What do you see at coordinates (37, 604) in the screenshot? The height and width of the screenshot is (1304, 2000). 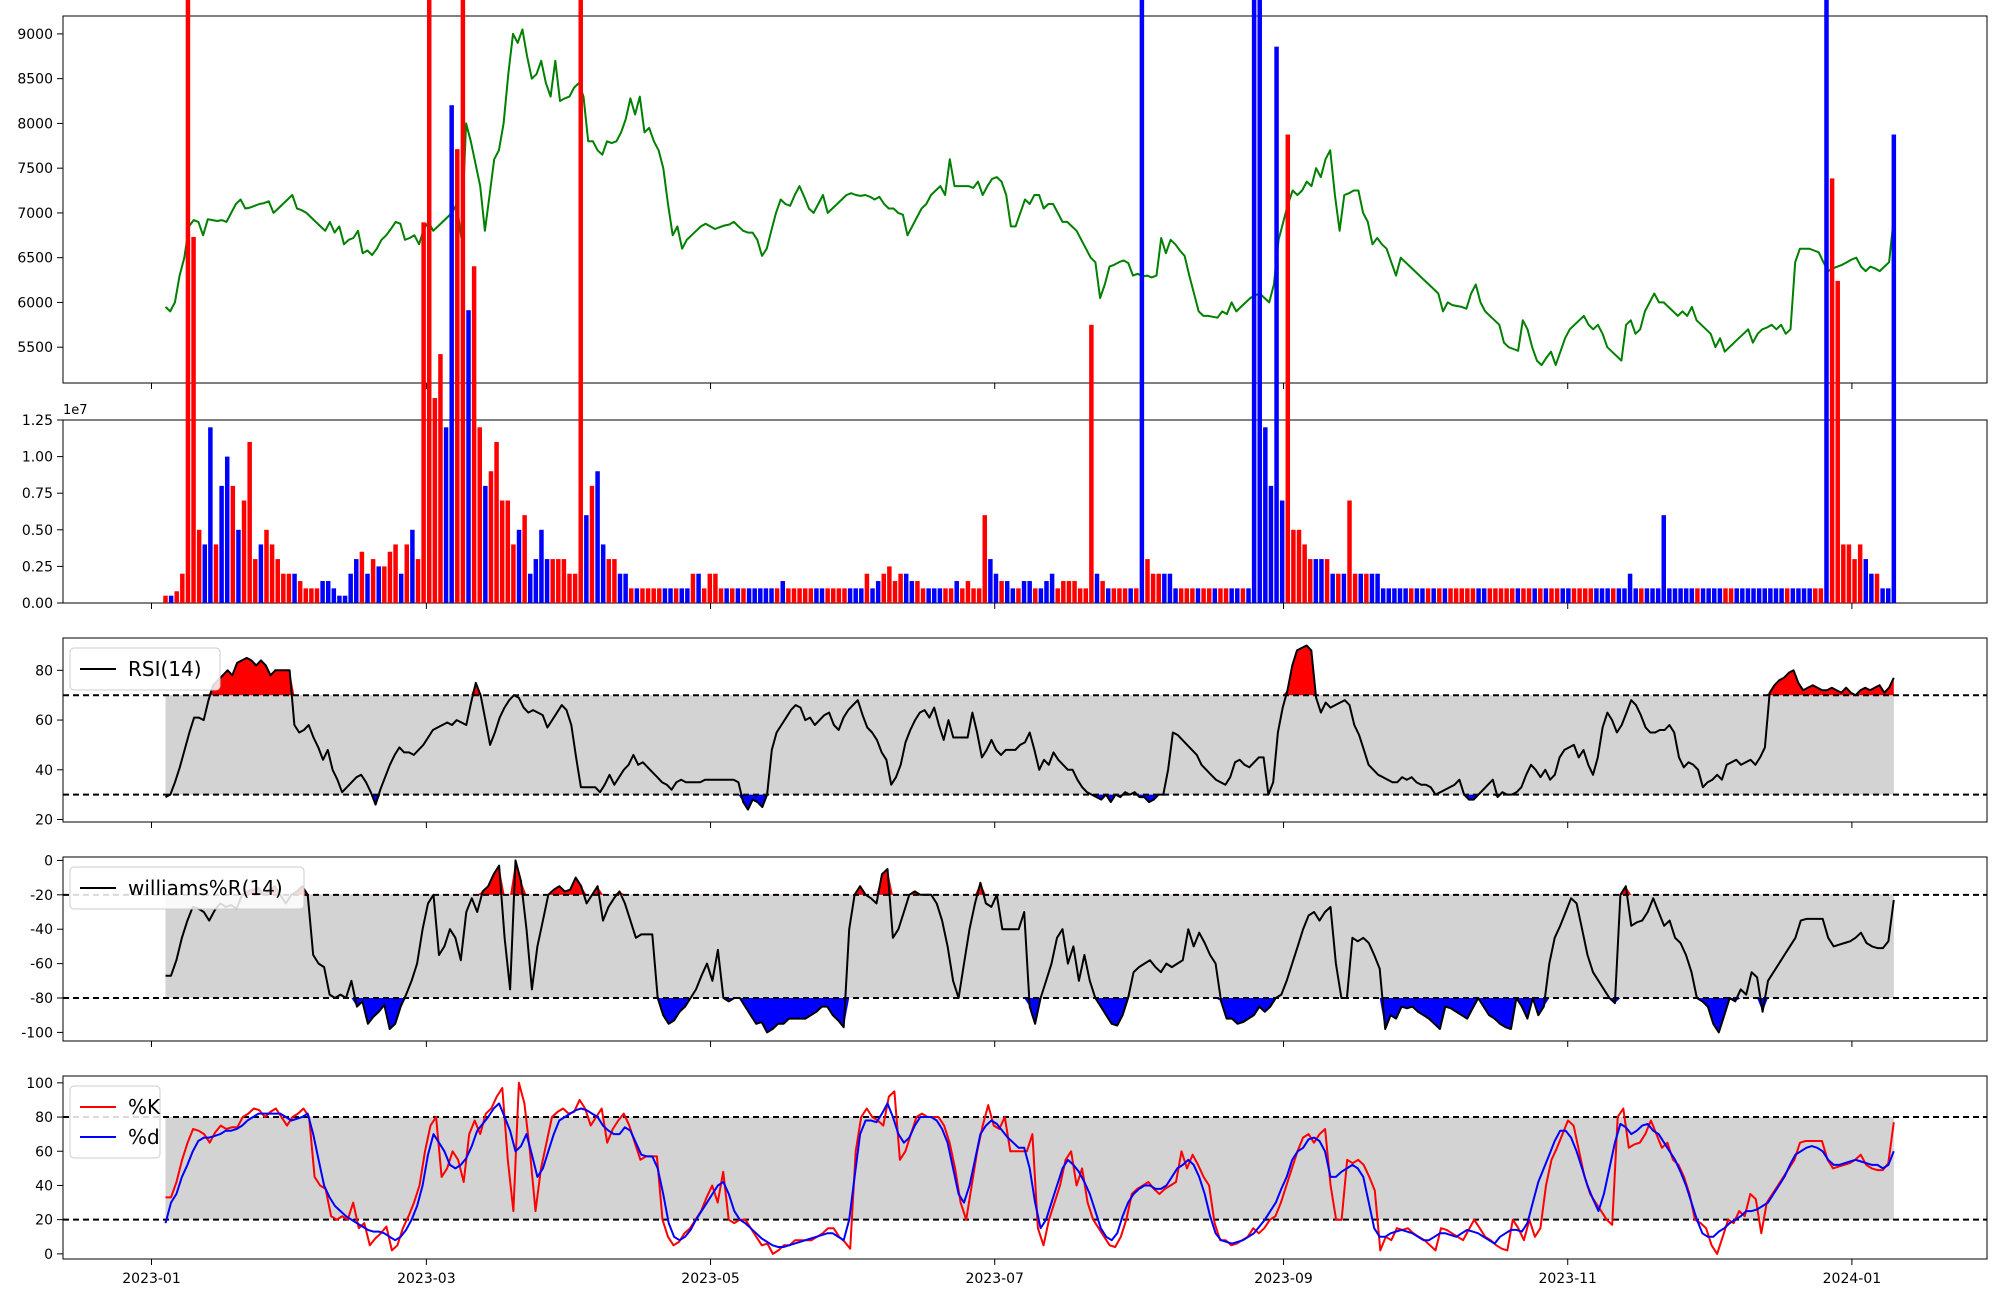 I see `volume-y-tick-label: 0.00` at bounding box center [37, 604].